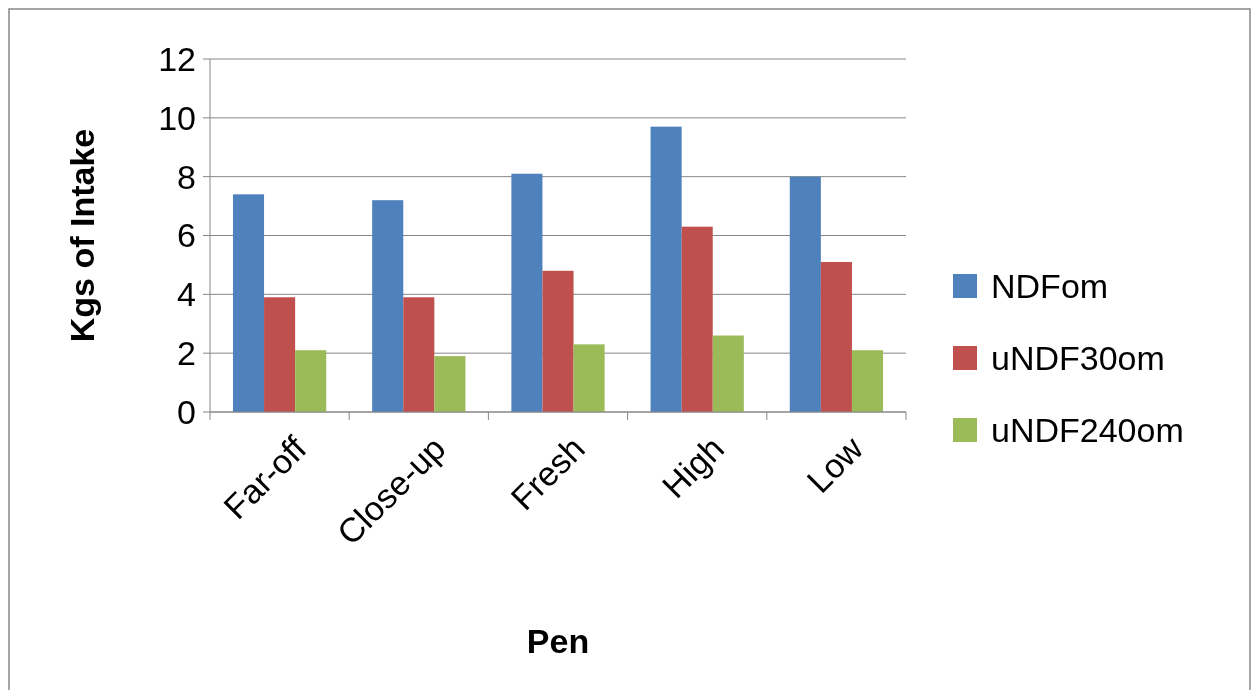 This screenshot has height=690, width=1253. Describe the element at coordinates (835, 464) in the screenshot. I see `x-tick-label: Low` at that location.